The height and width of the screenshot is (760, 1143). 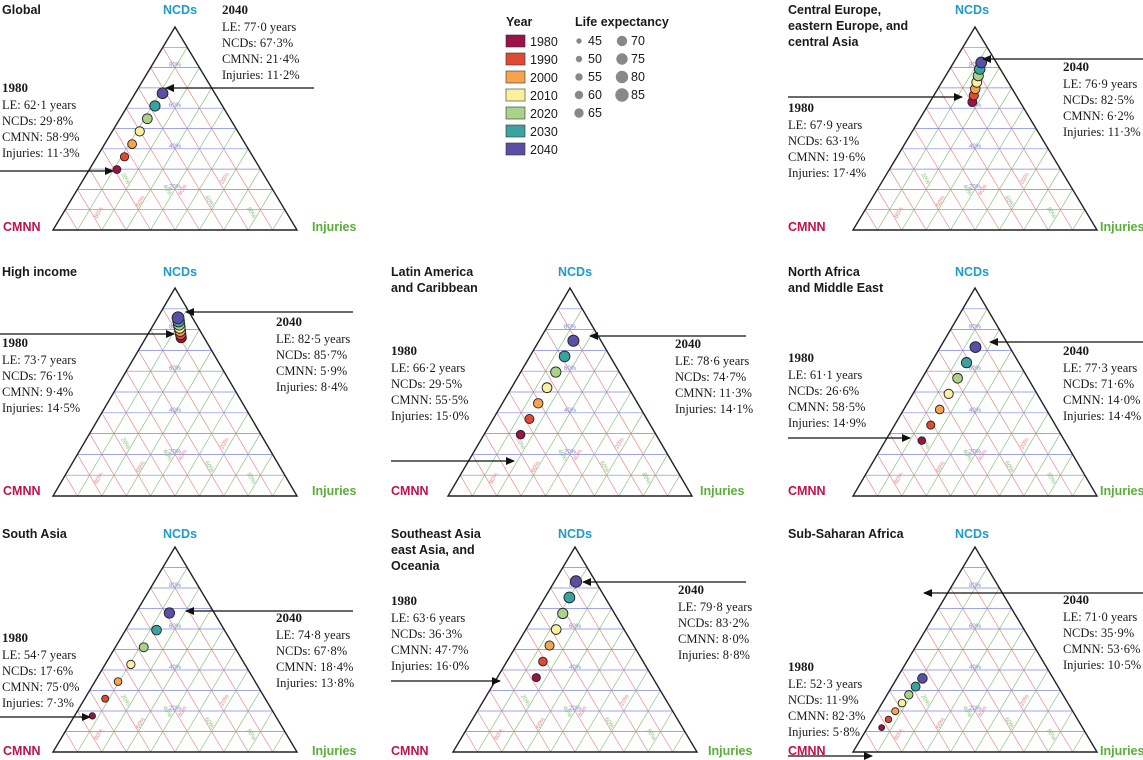 I want to click on gridlabel-cmnn: 40%, so click(x=983, y=455).